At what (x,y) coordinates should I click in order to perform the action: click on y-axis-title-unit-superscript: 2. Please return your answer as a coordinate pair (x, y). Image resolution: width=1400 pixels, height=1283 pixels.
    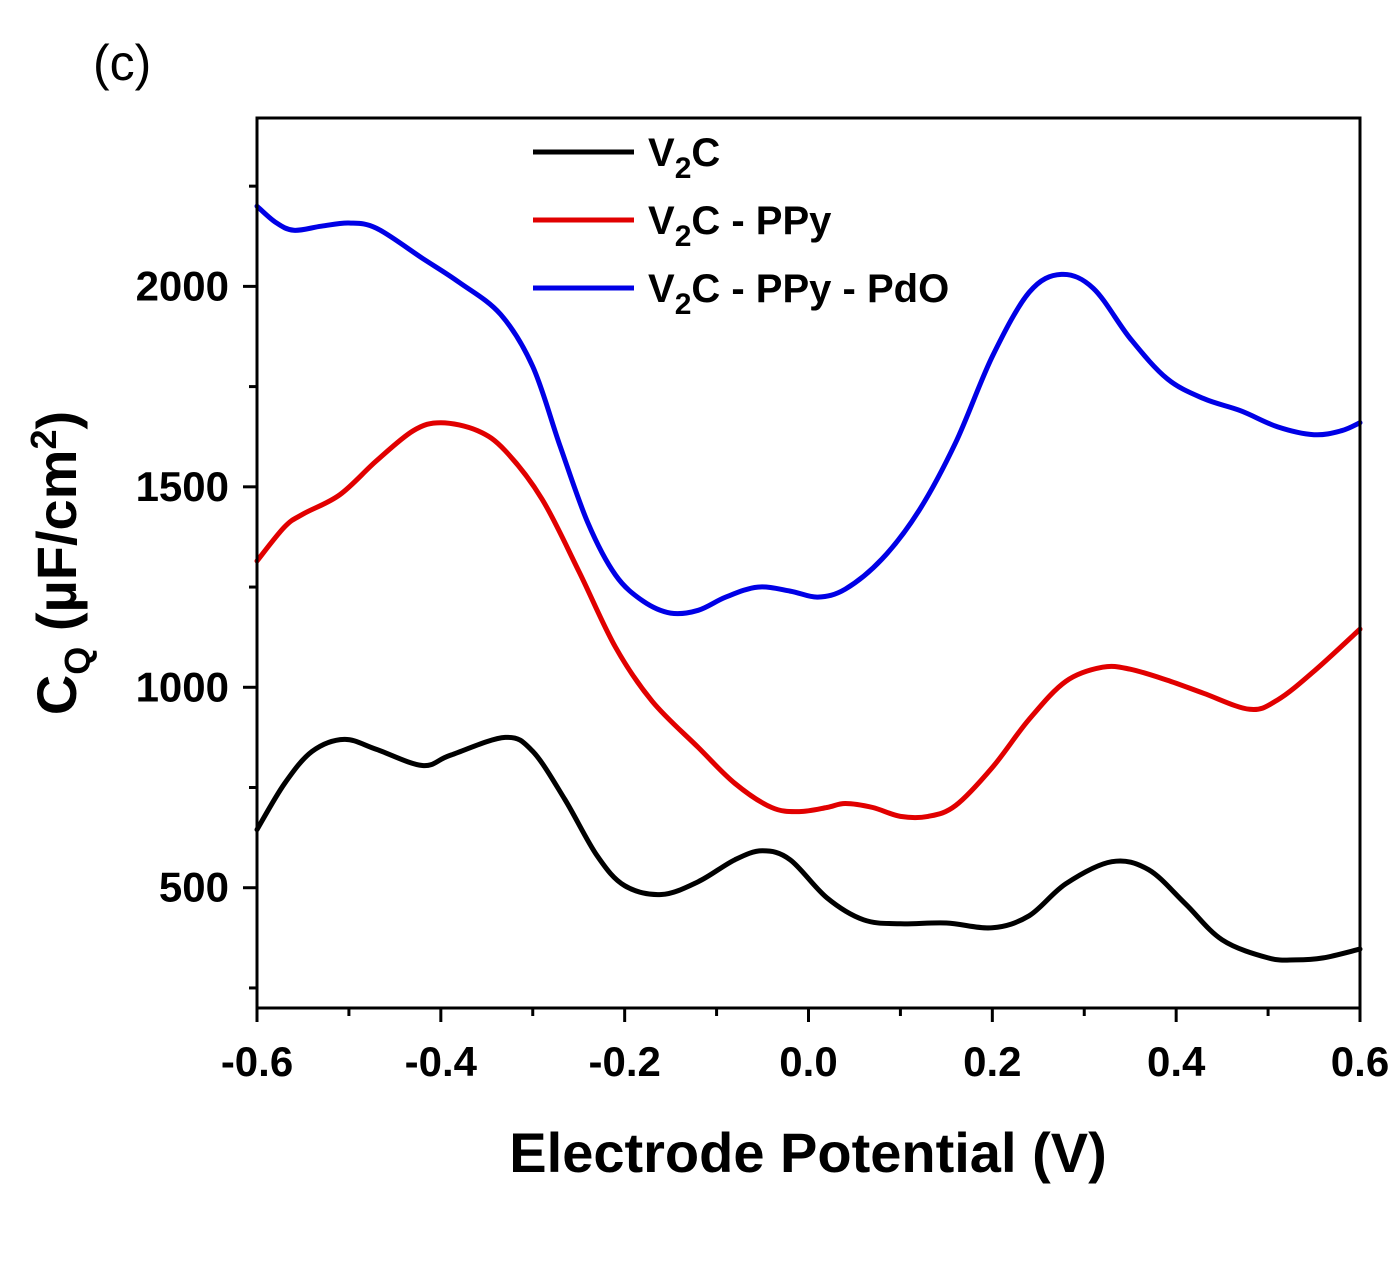
    Looking at the image, I should click on (43, 439).